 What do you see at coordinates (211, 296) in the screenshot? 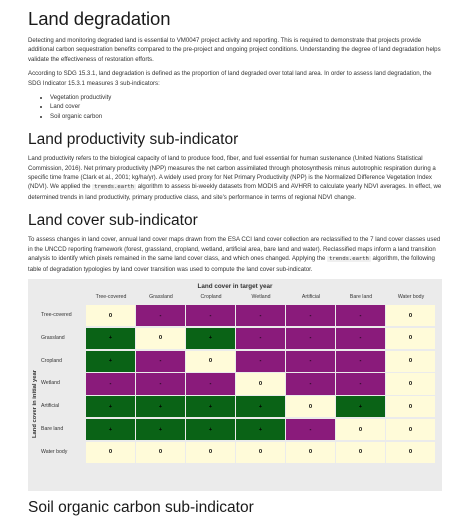
I see `matrix-column-header: Cropland` at bounding box center [211, 296].